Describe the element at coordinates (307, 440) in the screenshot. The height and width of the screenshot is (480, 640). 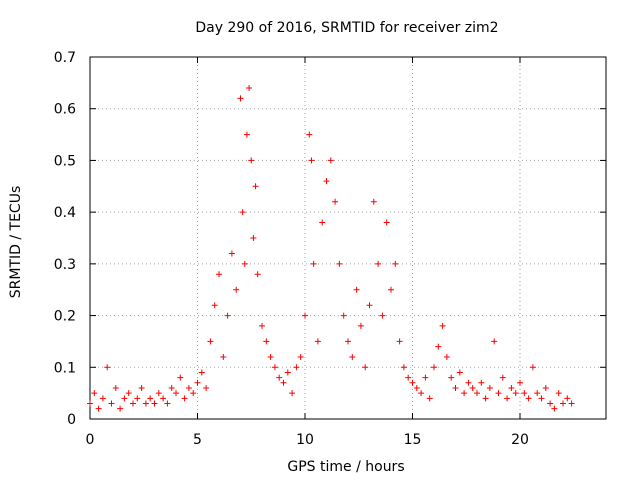
I see `x-tick-labels: 0 5 10 15 20` at that location.